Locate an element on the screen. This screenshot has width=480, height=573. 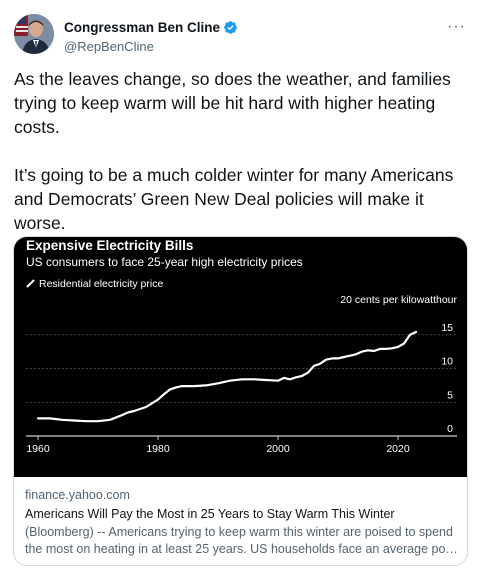
x-tick-label: 2020 is located at coordinates (398, 449).